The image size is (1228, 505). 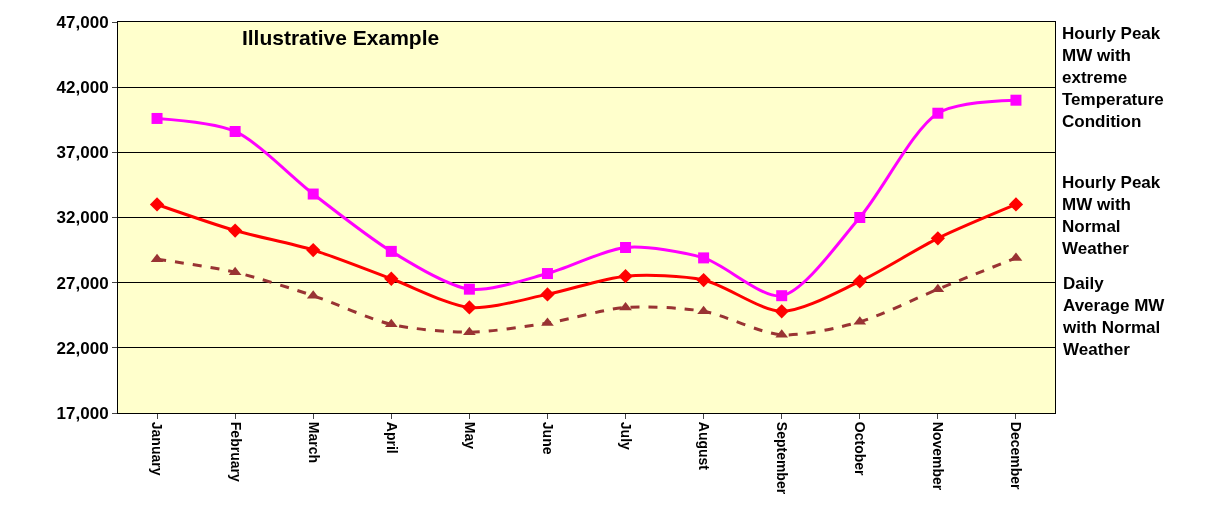 What do you see at coordinates (782, 458) in the screenshot?
I see `x-tick-label: September` at bounding box center [782, 458].